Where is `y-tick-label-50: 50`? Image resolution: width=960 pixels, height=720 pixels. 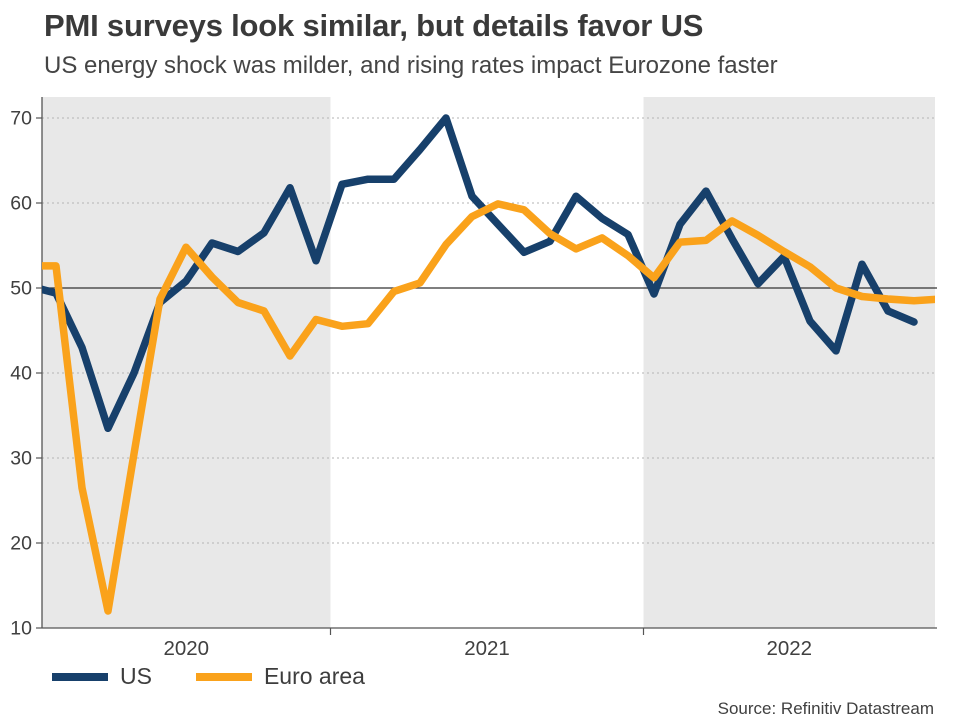 y-tick-label-50: 50 is located at coordinates (21, 289).